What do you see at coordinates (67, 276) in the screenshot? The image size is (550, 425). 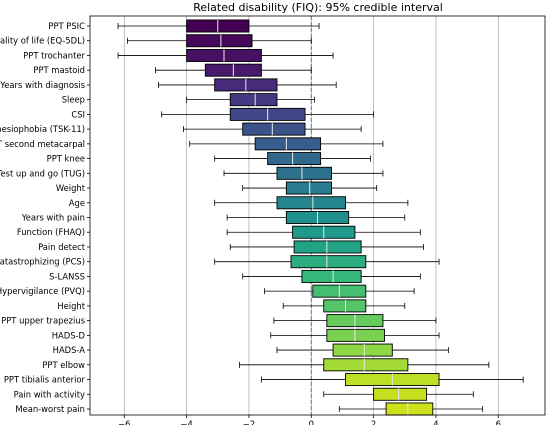 I see `y-tick-label: S-LANSS` at bounding box center [67, 276].